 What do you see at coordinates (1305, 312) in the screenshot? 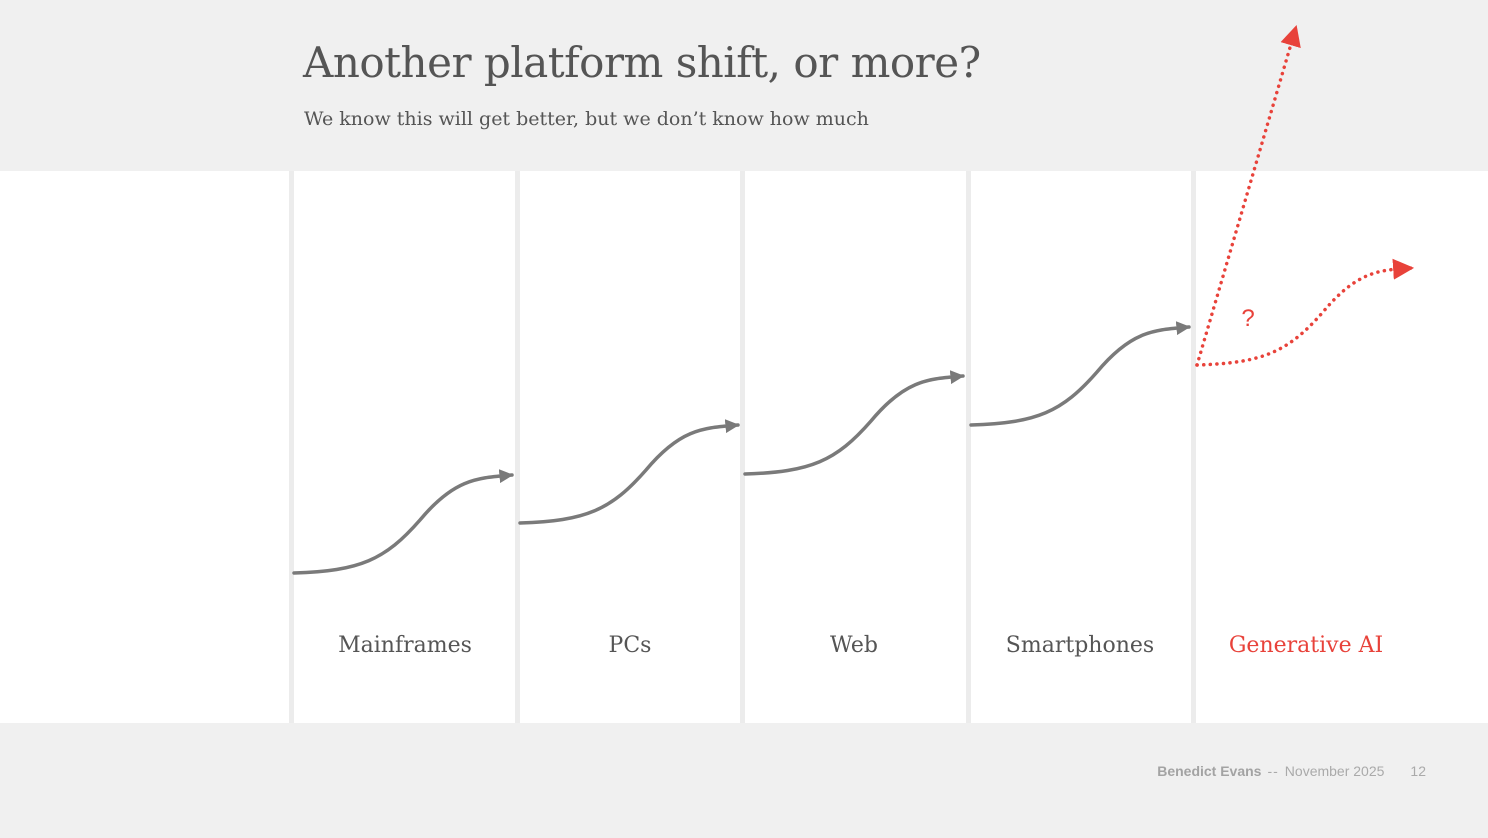
I see `genai-s-curve-projection` at bounding box center [1305, 312].